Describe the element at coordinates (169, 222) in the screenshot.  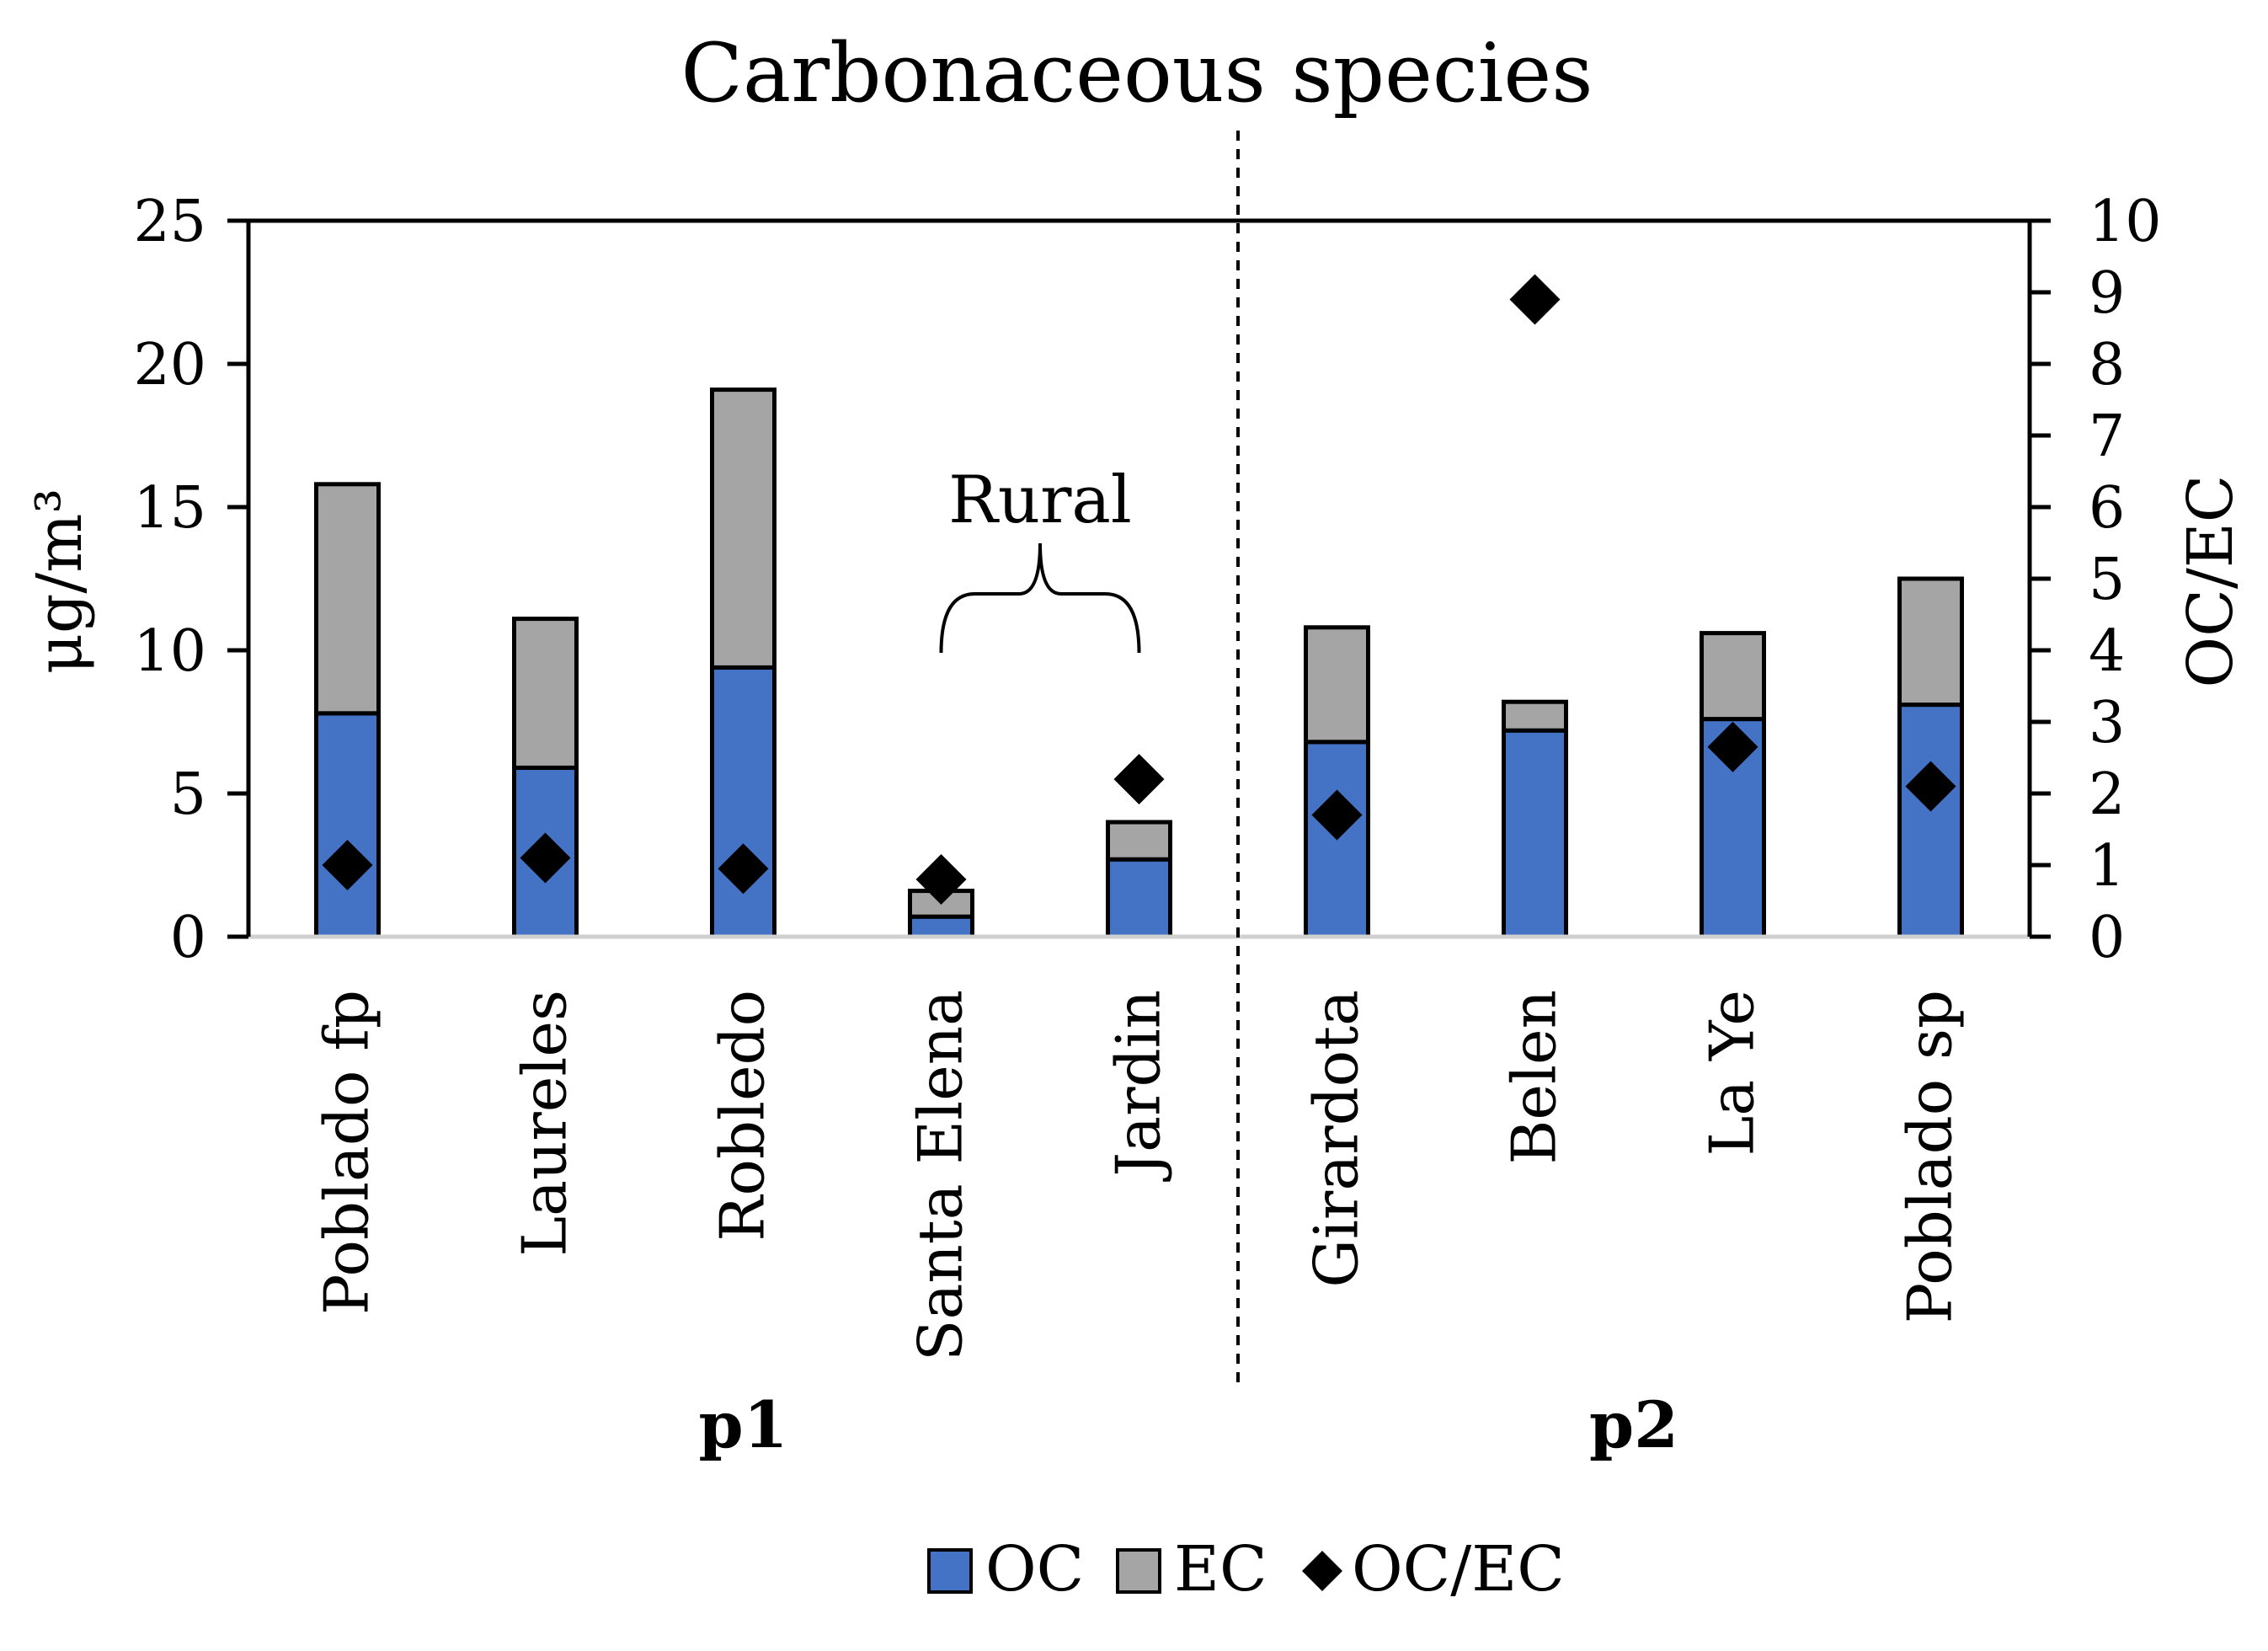
I see `left-tick-label: 25` at that location.